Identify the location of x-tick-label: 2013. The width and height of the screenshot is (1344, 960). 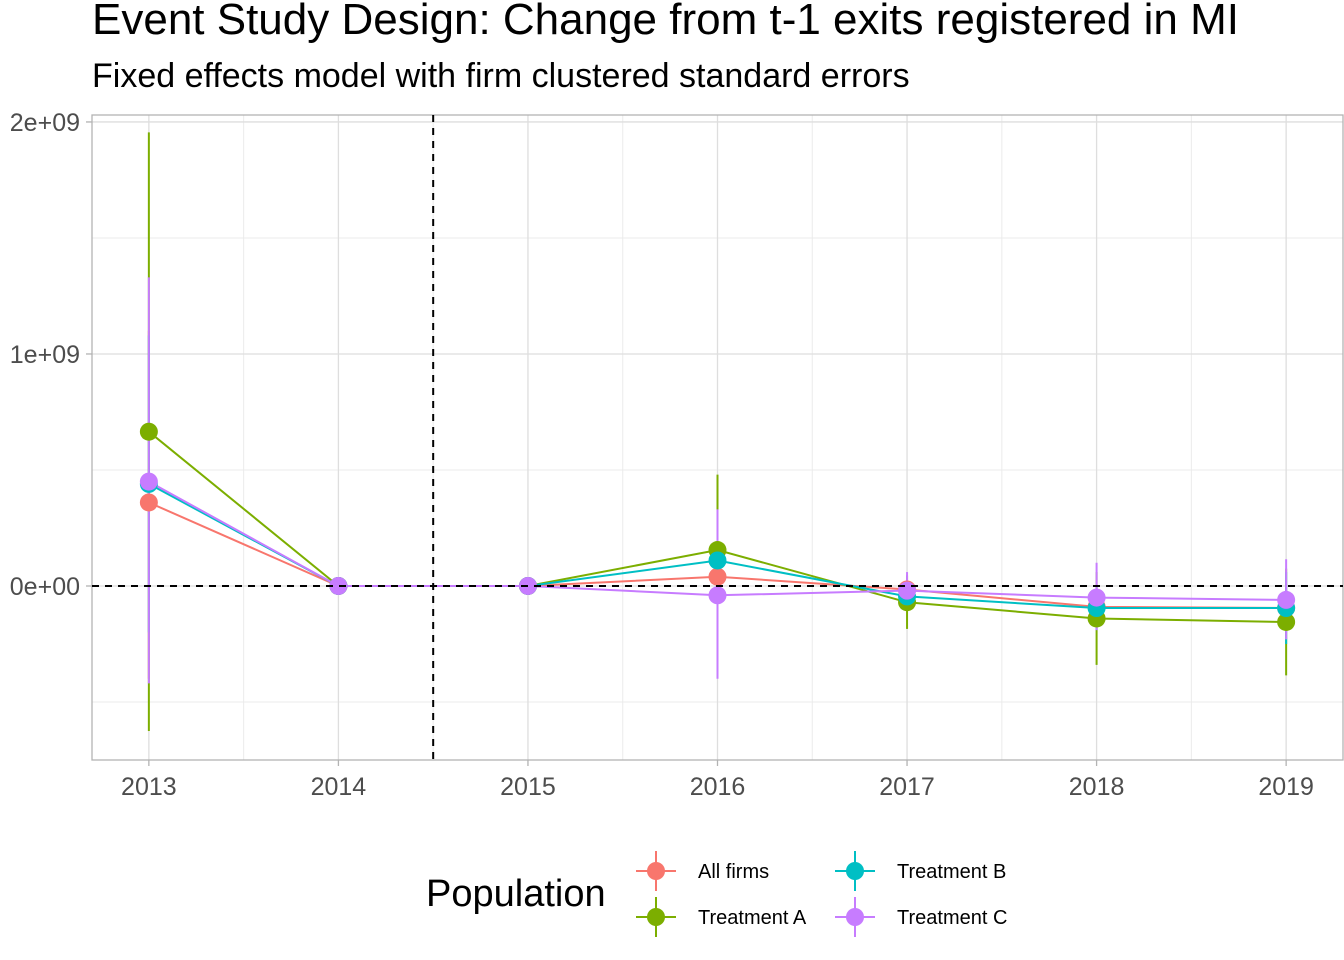
(149, 787).